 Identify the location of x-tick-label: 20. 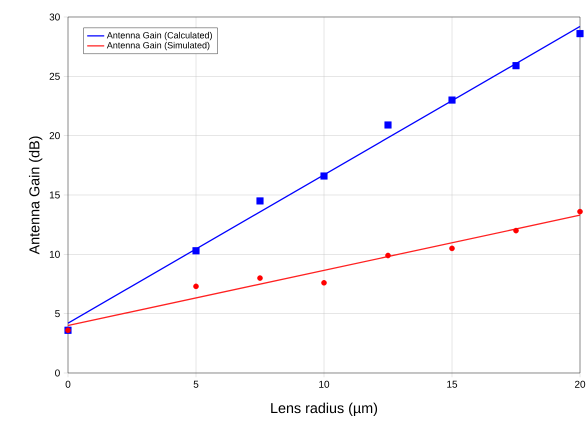
(580, 384).